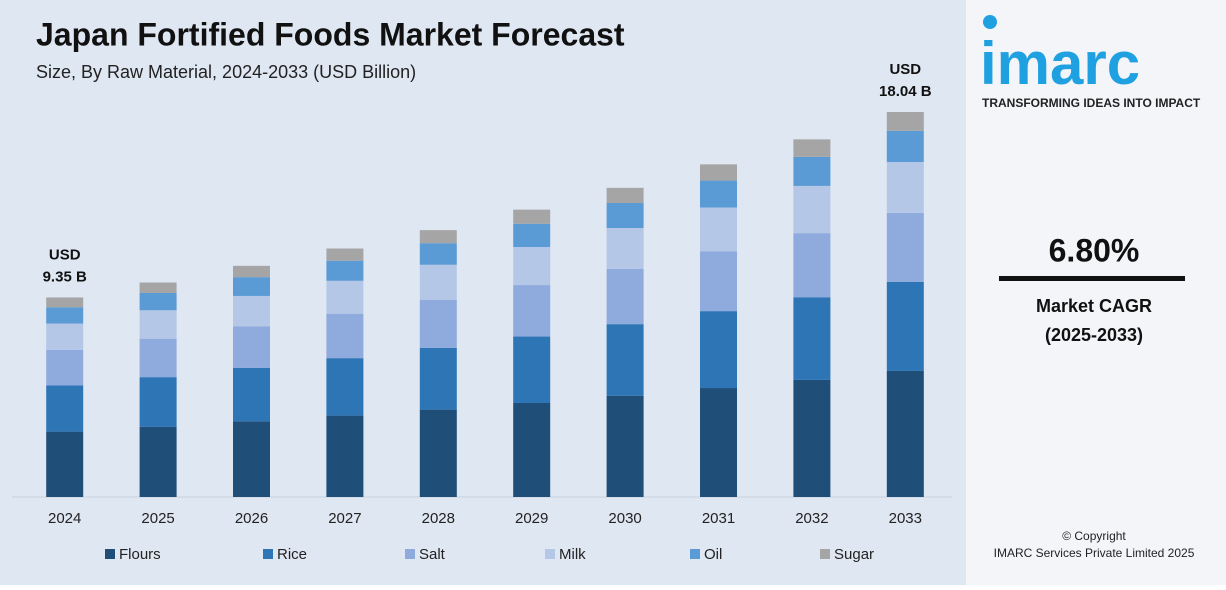 Image resolution: width=1226 pixels, height=590 pixels. I want to click on legend-label: Oil, so click(713, 554).